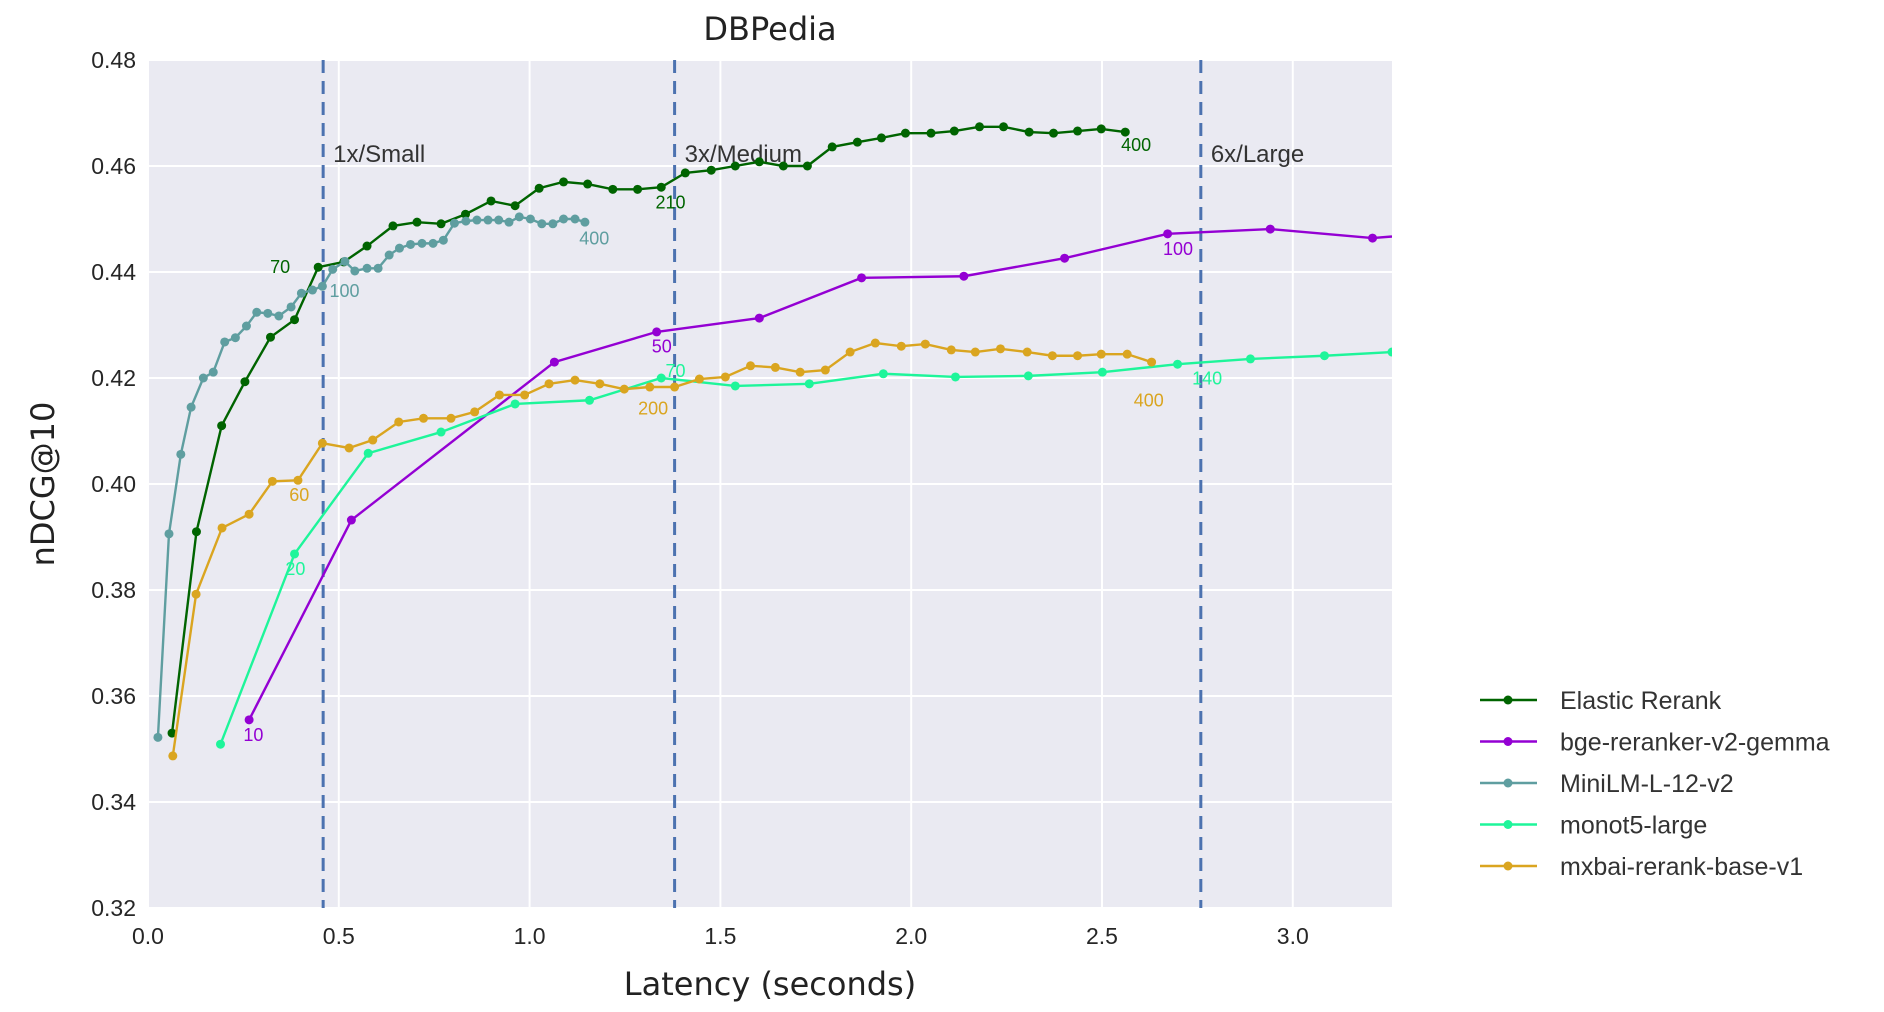 Image resolution: width=1884 pixels, height=1012 pixels. What do you see at coordinates (113, 378) in the screenshot?
I see `y-tick-label: 0.42` at bounding box center [113, 378].